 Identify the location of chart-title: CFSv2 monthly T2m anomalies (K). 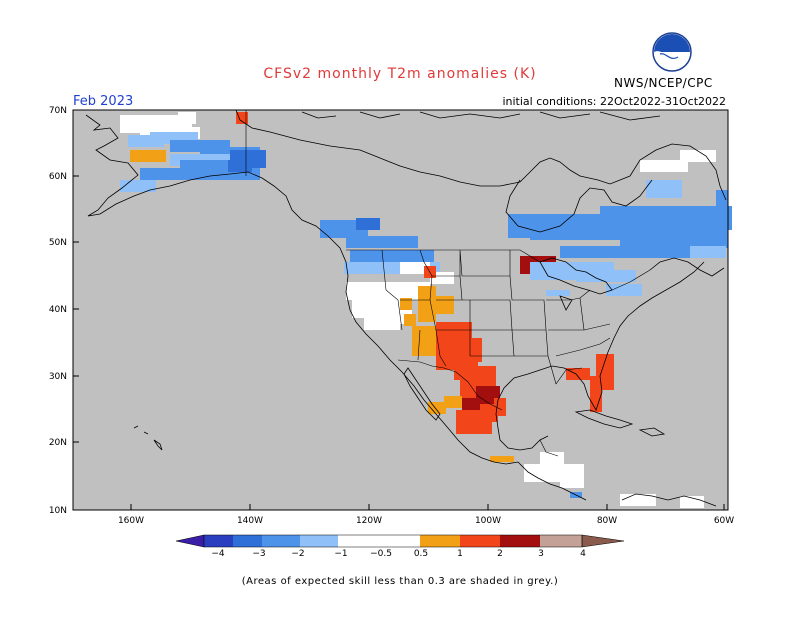
(400, 74).